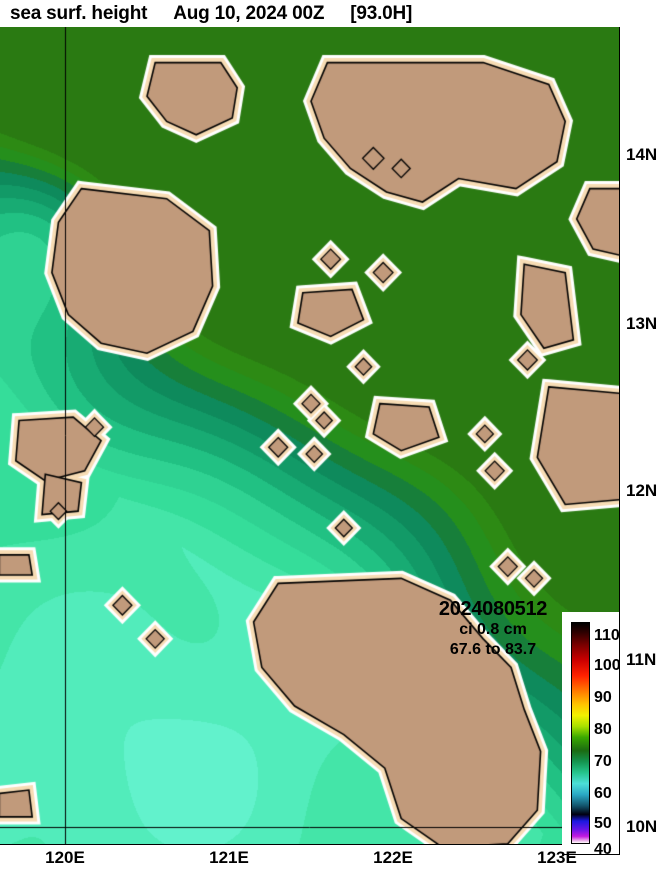  What do you see at coordinates (603, 697) in the screenshot?
I see `colorbar-tick-90: 90` at bounding box center [603, 697].